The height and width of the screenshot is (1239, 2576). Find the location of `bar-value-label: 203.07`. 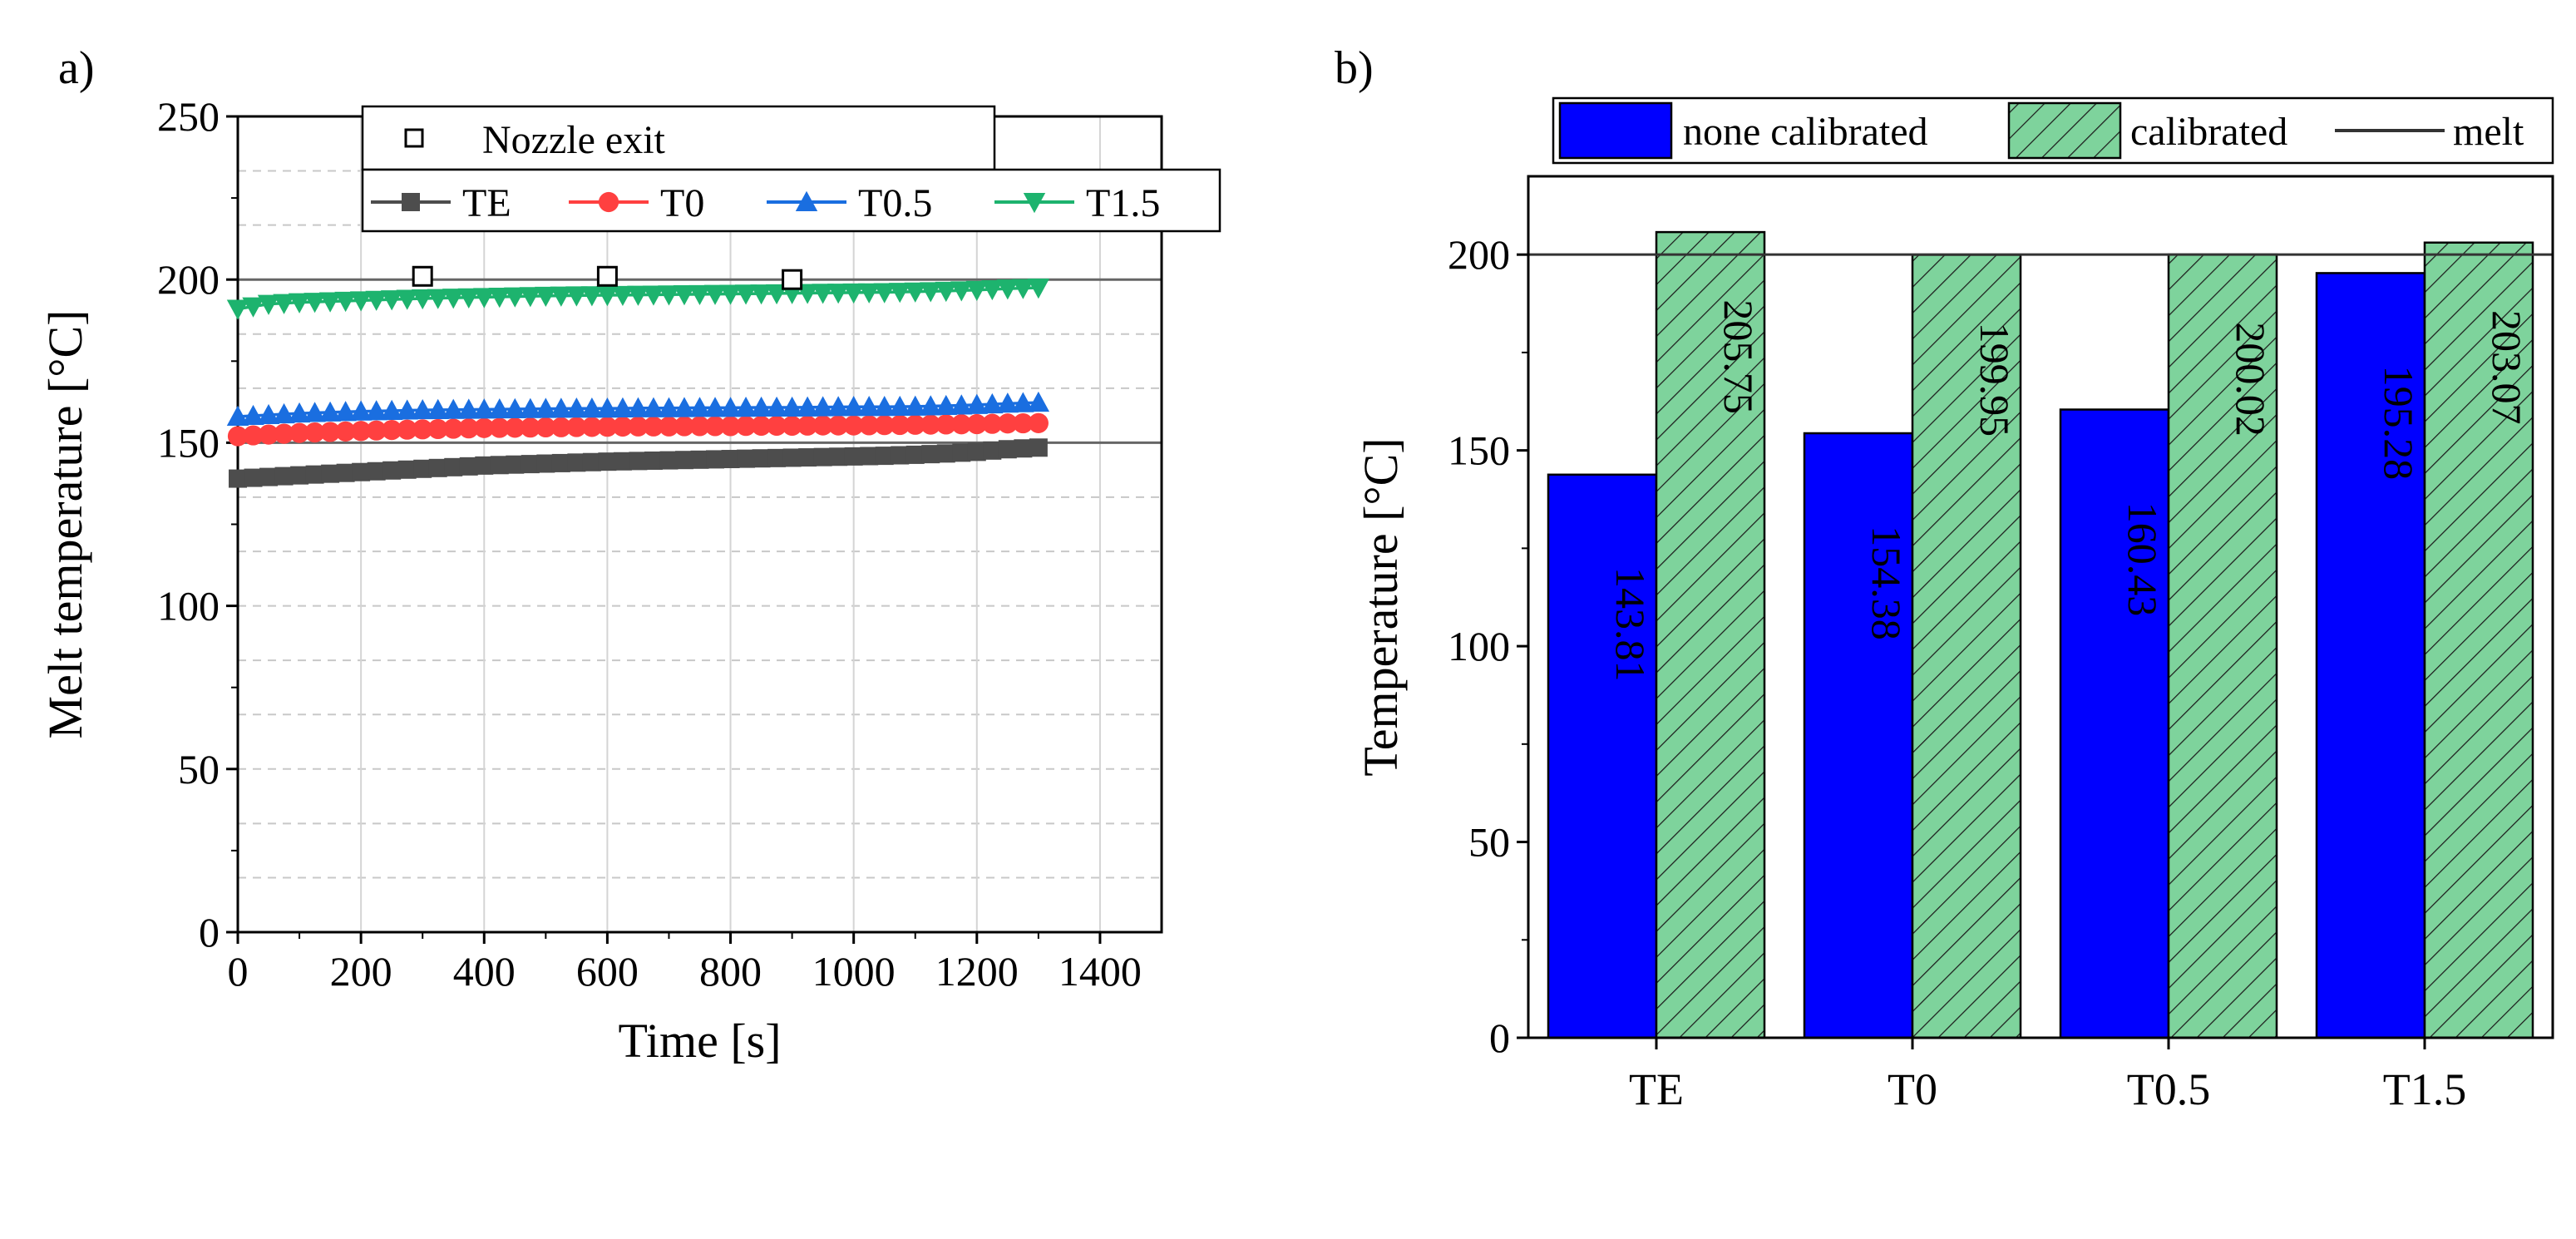

bar-value-label: 203.07 is located at coordinates (2507, 367).